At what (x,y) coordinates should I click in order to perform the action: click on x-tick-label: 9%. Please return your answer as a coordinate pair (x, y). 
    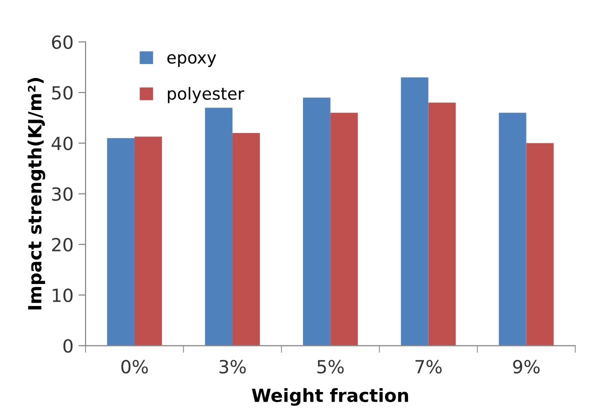
    Looking at the image, I should click on (526, 367).